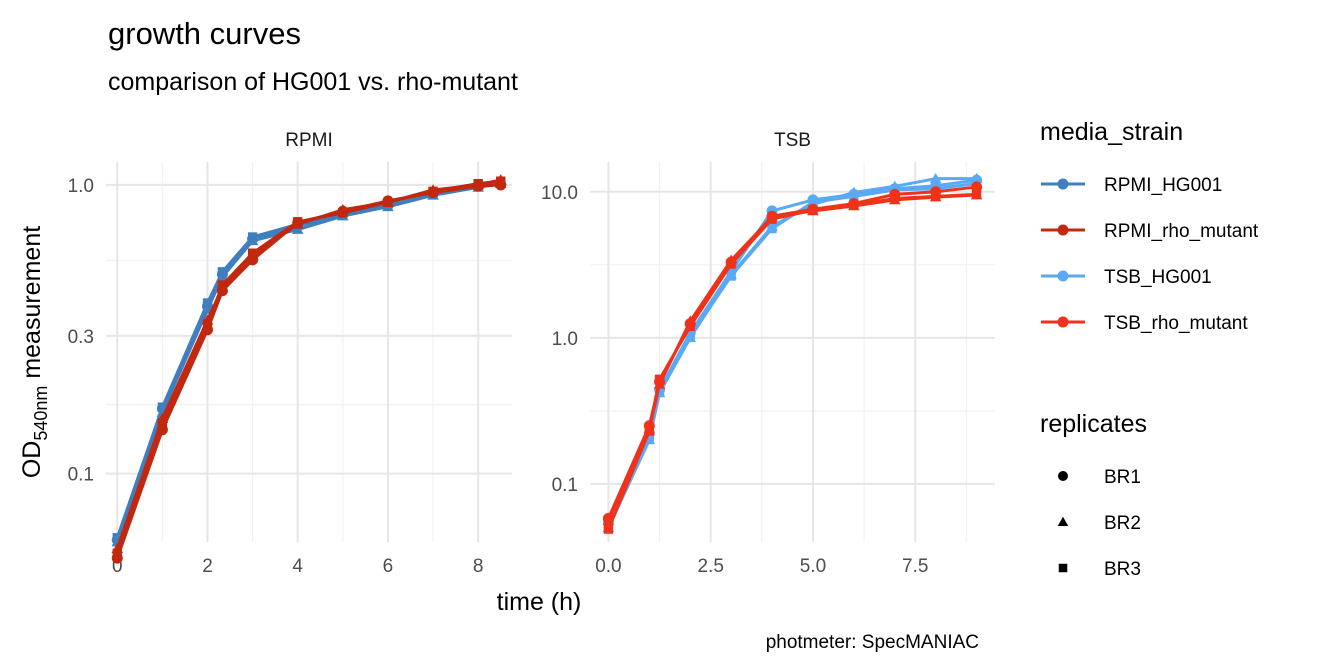 The width and height of the screenshot is (1344, 672). What do you see at coordinates (313, 82) in the screenshot?
I see `chart-subtitle: comparison of HG001 vs. rho-mutant` at bounding box center [313, 82].